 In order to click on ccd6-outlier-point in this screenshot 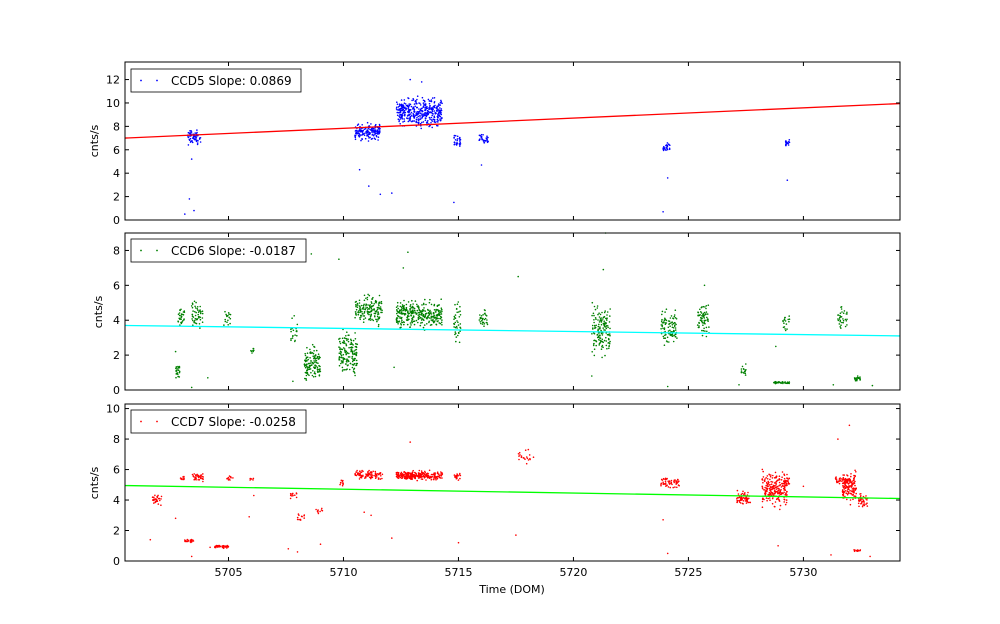, I will do `click(293, 381)`.